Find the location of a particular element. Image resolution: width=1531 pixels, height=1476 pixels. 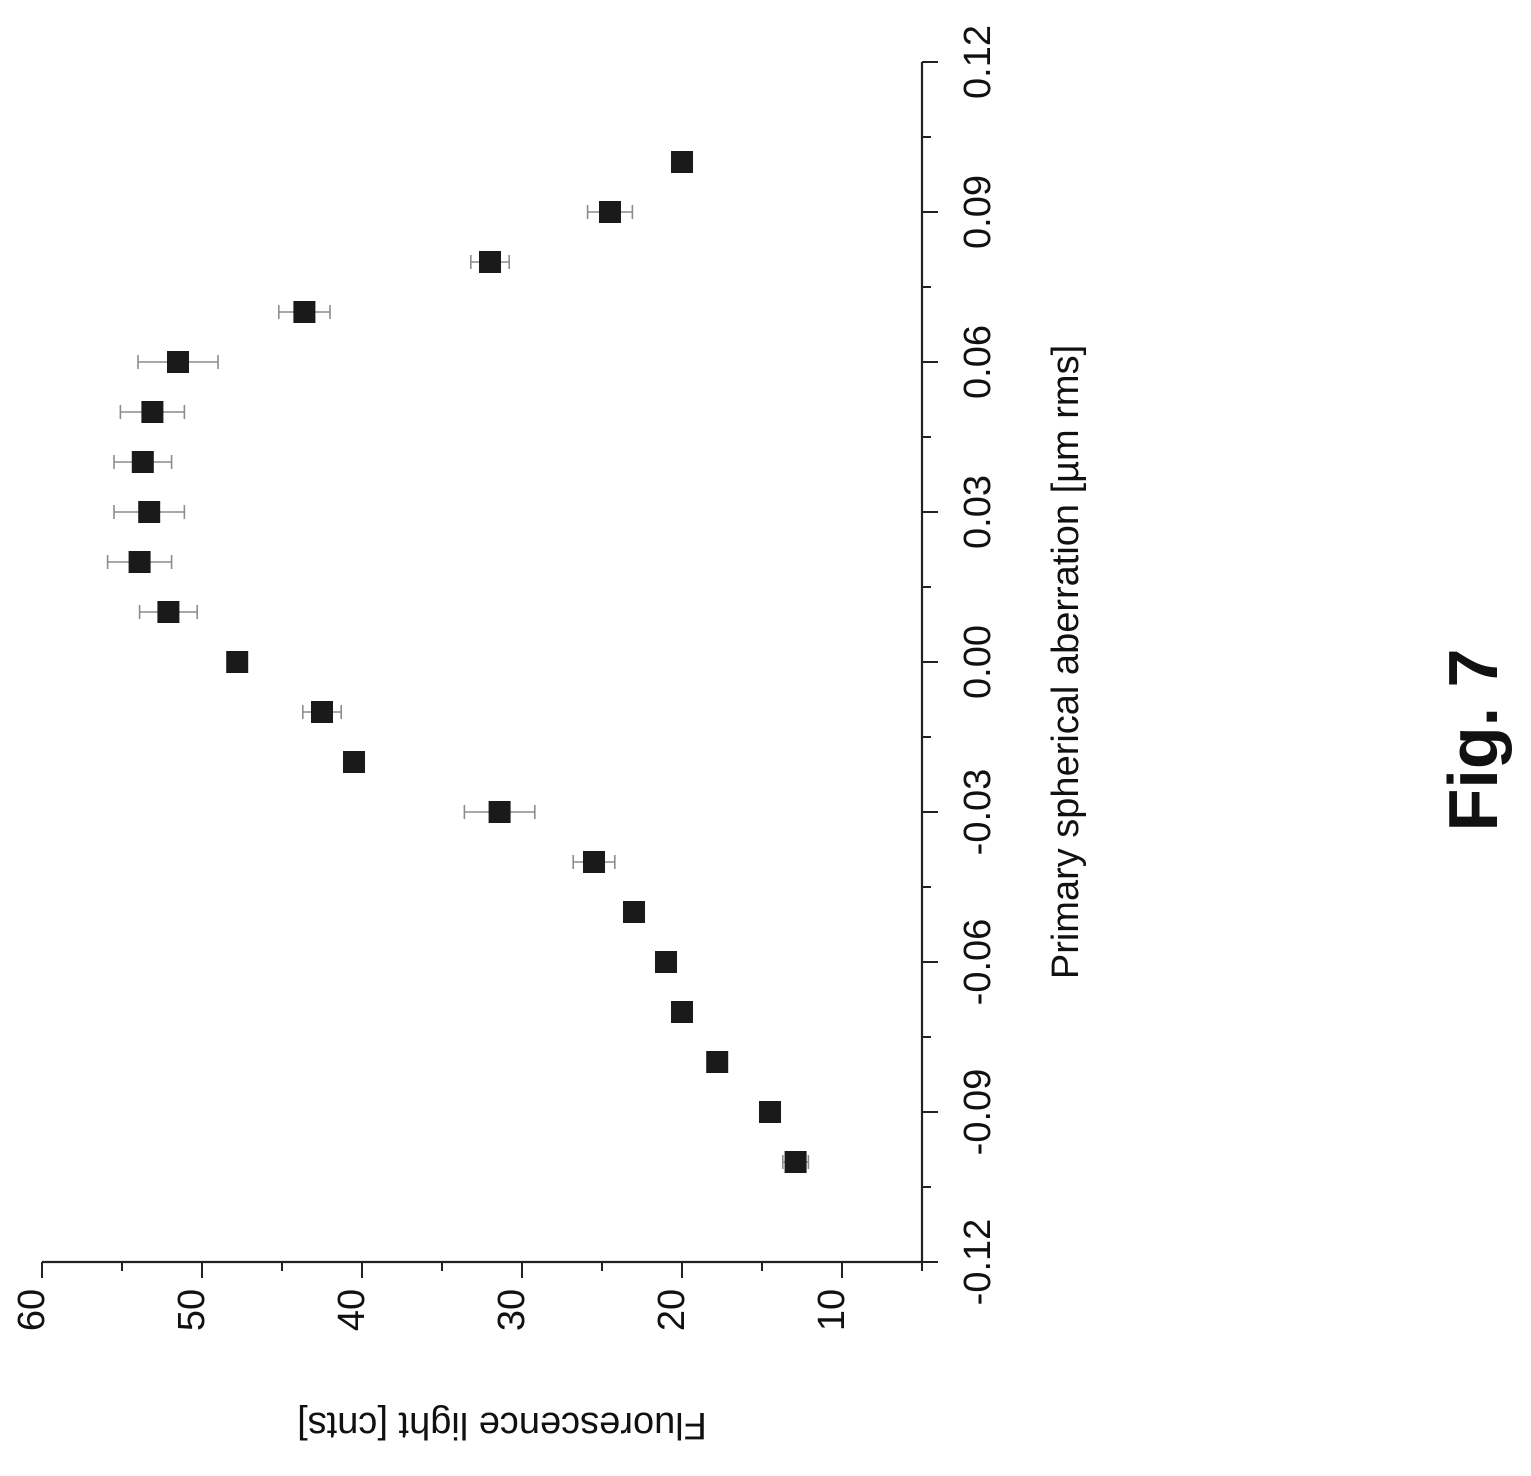

x-tick-label: -0.12 is located at coordinates (978, 1262).